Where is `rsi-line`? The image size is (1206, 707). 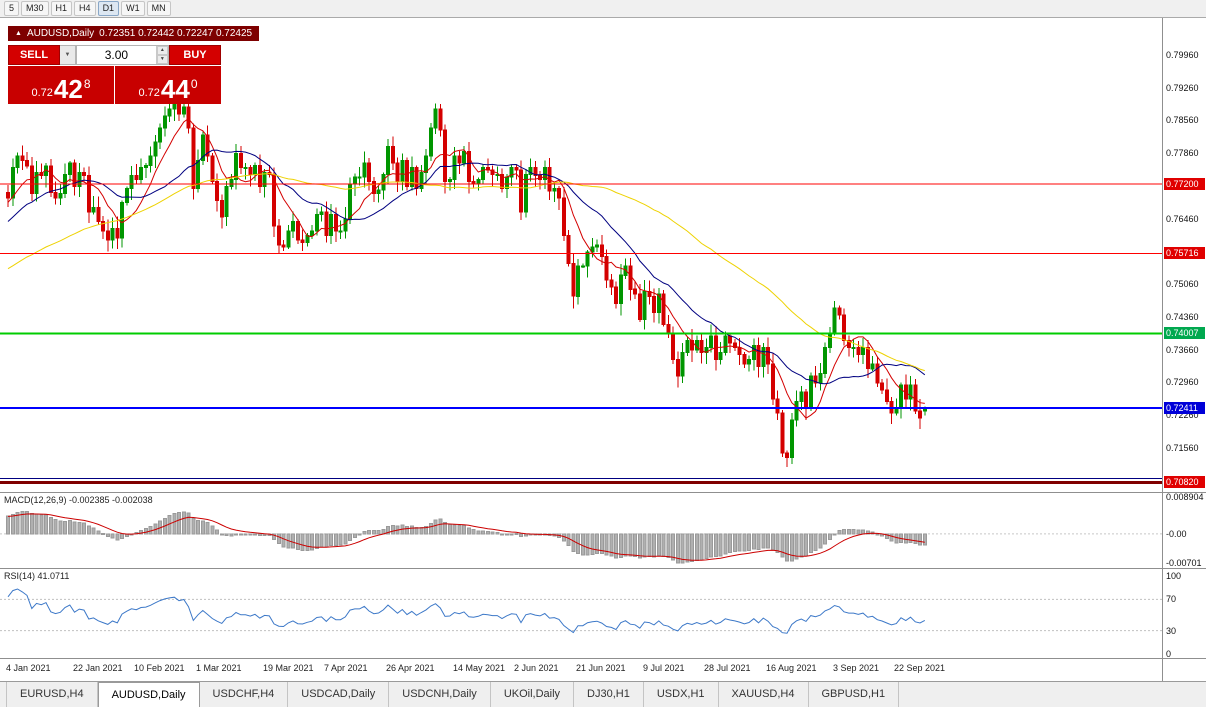 rsi-line is located at coordinates (466, 611).